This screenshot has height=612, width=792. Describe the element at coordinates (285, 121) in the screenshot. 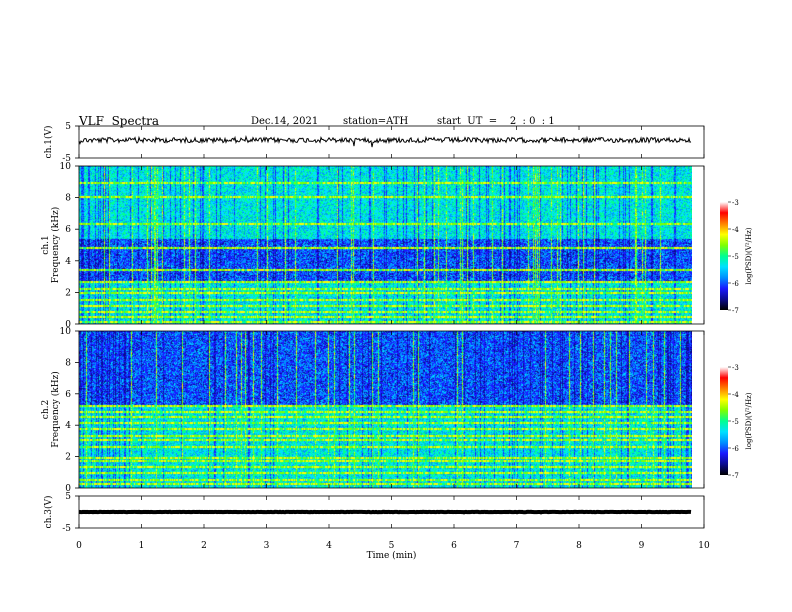

I see `date-label: Dec.14, 2021` at that location.